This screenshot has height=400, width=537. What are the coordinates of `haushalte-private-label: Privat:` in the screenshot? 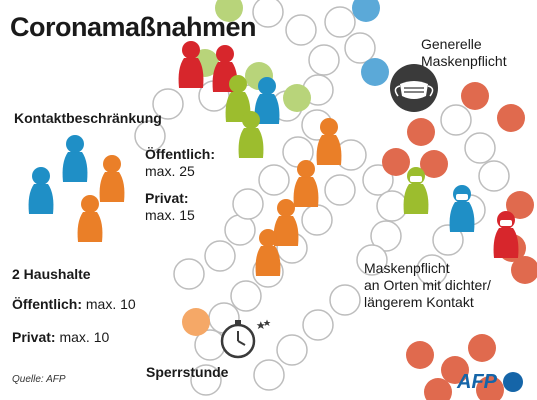 It's located at (34, 337).